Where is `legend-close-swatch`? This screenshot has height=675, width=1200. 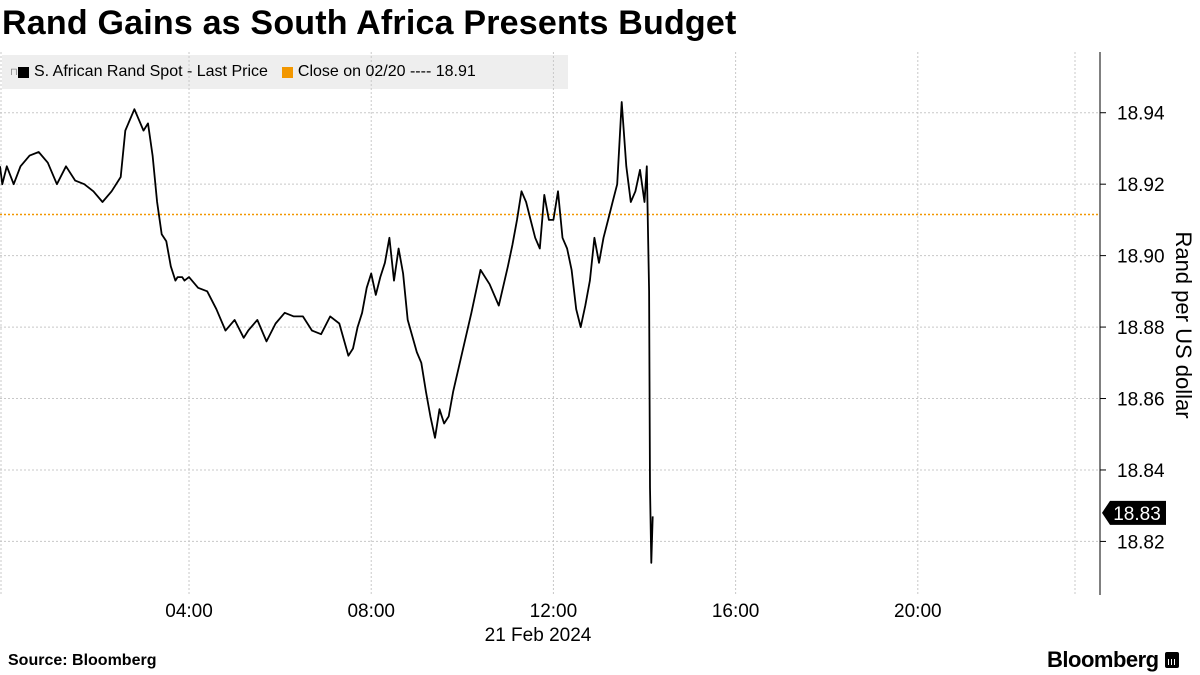 legend-close-swatch is located at coordinates (287, 72).